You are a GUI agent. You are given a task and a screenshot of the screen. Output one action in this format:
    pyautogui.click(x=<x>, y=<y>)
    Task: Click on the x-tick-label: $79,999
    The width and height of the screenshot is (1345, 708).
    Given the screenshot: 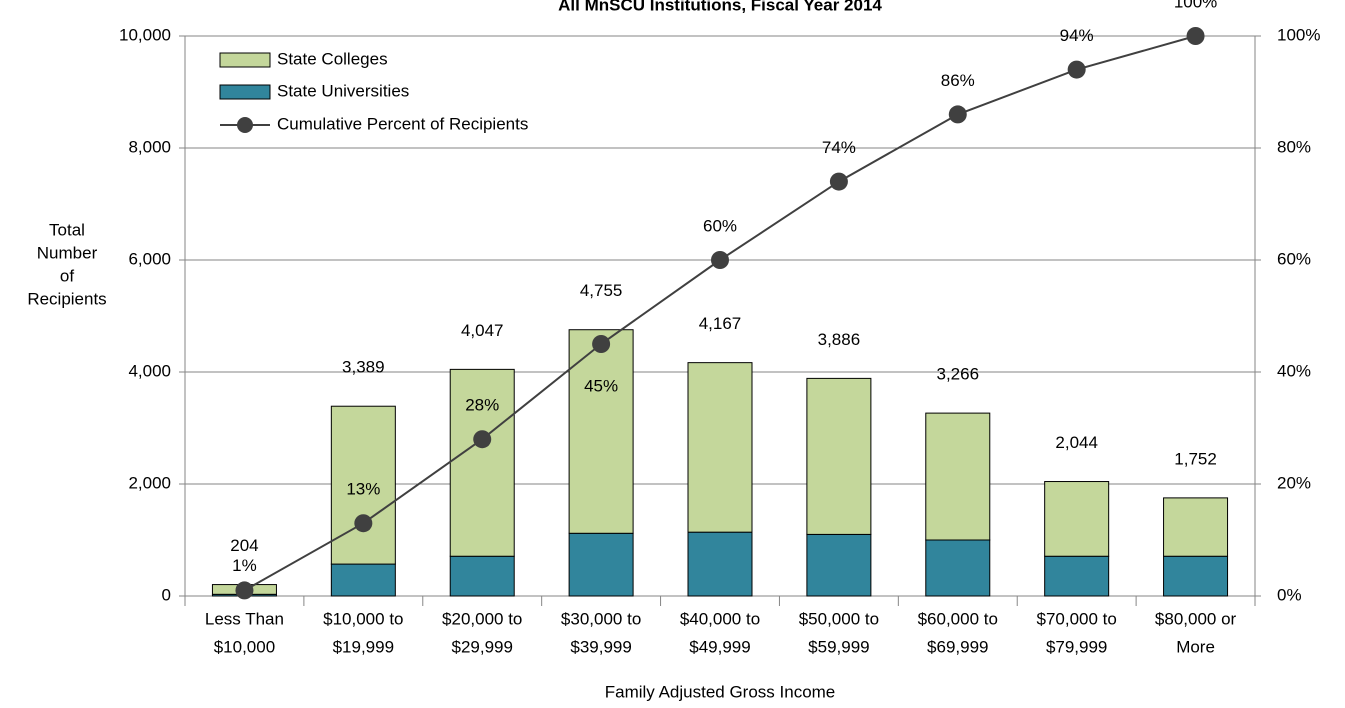 What is the action you would take?
    pyautogui.click(x=1076, y=646)
    